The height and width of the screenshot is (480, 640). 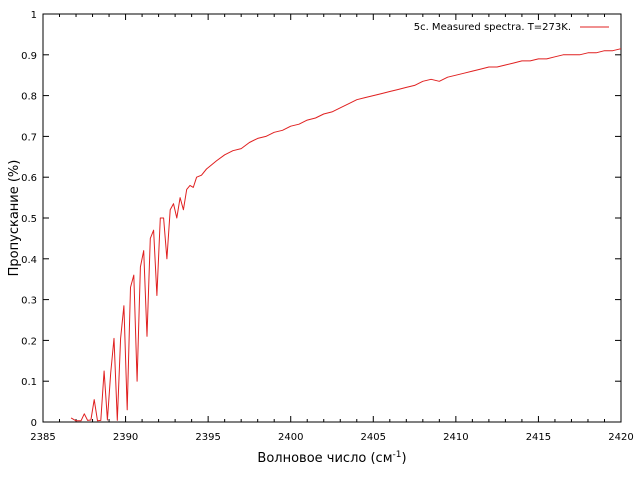 I want to click on y-axis-title: Пропускание (%), so click(x=14, y=218).